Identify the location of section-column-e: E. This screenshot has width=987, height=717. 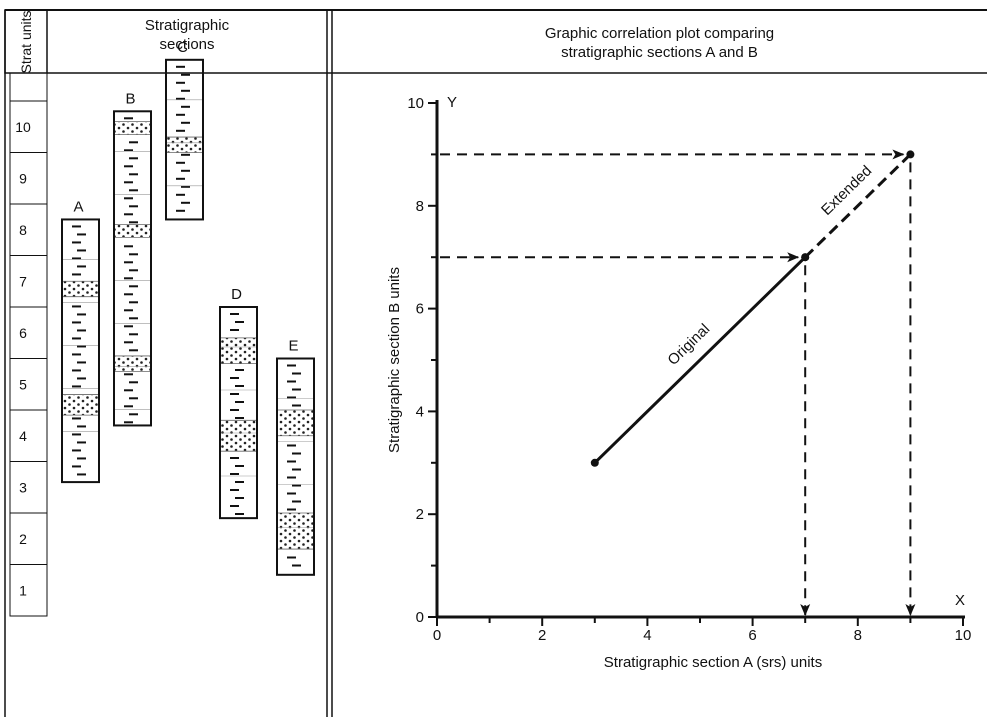
(295, 457).